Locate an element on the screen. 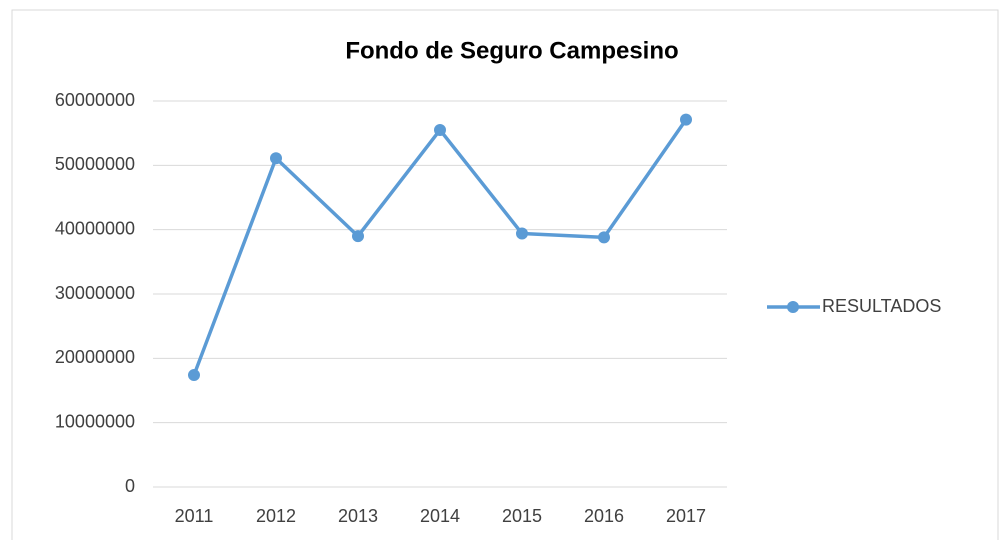 This screenshot has width=999, height=540. y-tick-label: 10000000 is located at coordinates (95, 421).